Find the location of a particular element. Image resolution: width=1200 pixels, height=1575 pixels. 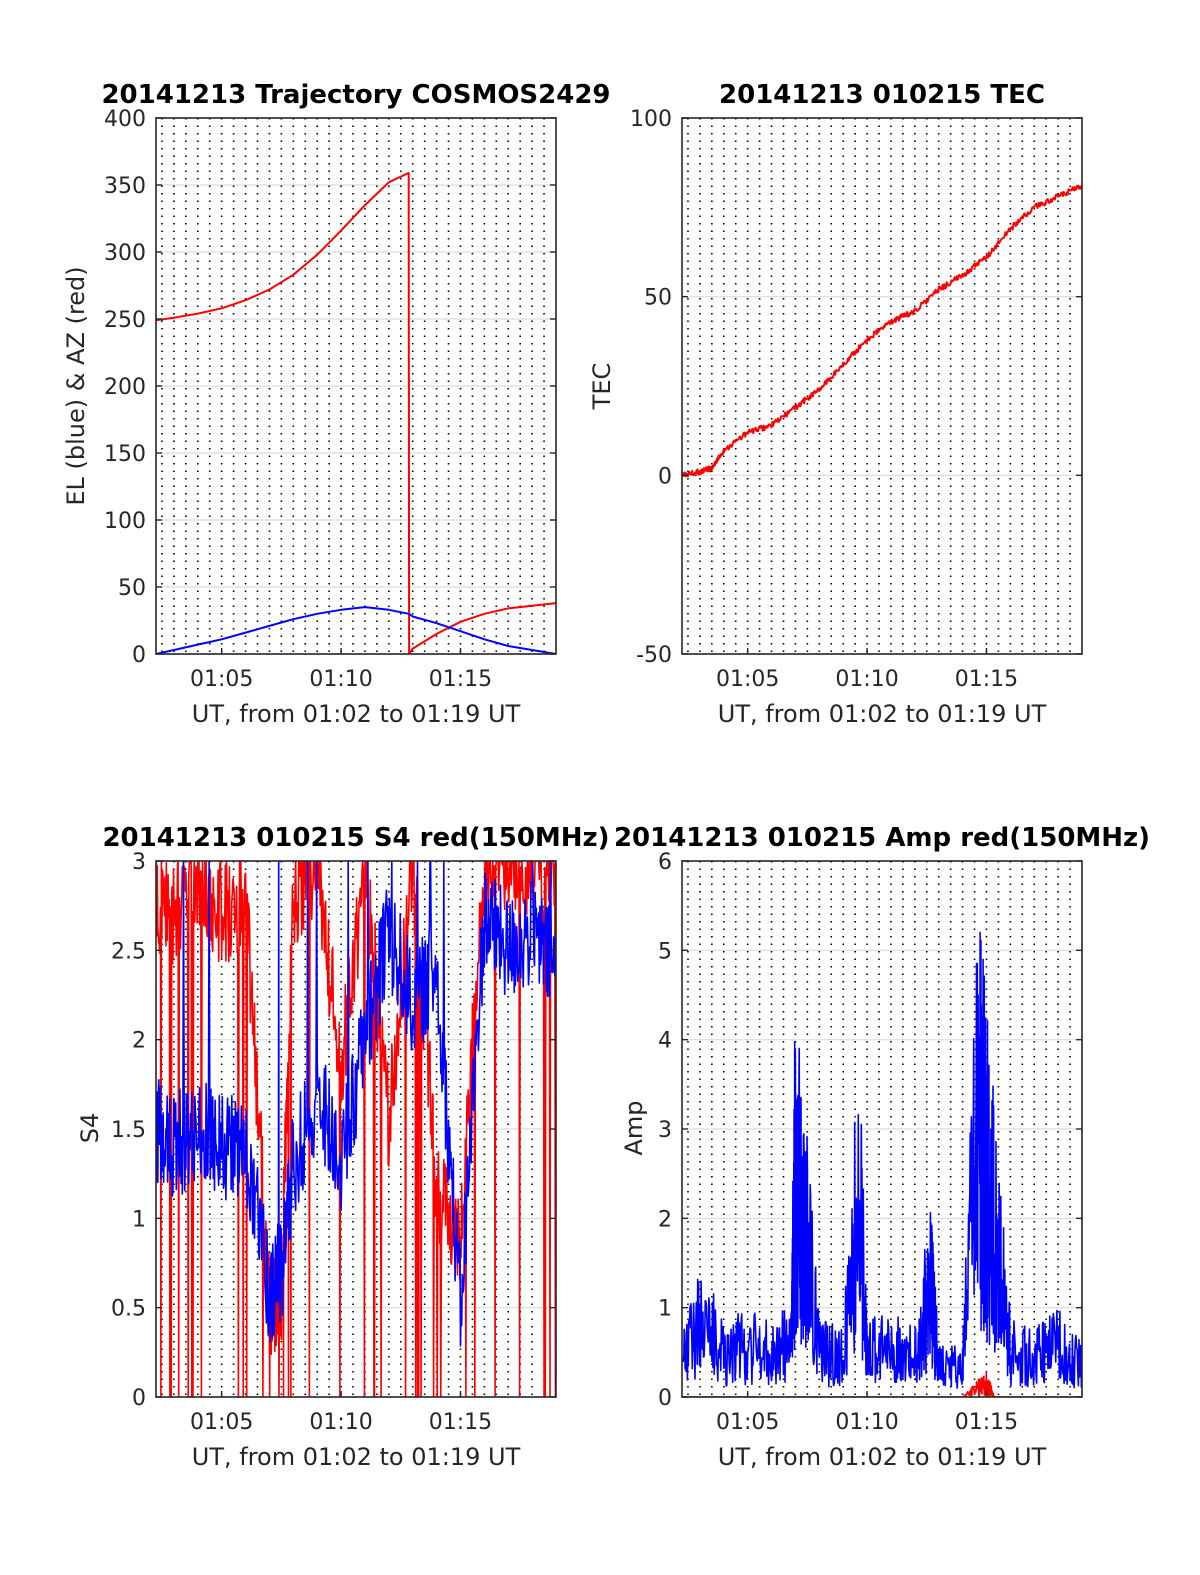

y-tick-label: 1.5 is located at coordinates (128, 1130).